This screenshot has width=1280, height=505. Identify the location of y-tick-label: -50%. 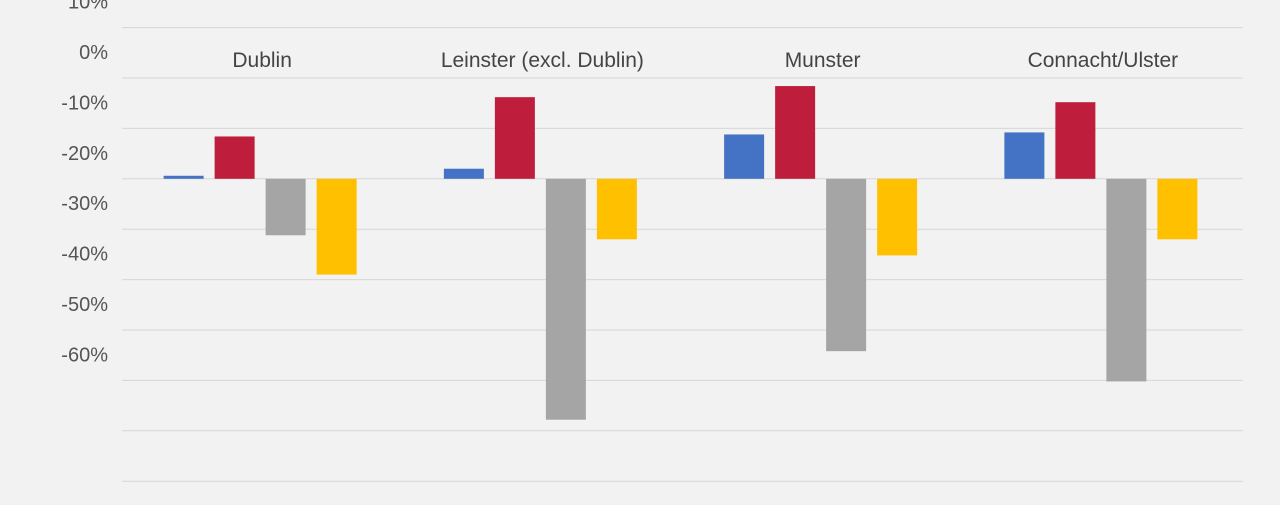
(84, 305).